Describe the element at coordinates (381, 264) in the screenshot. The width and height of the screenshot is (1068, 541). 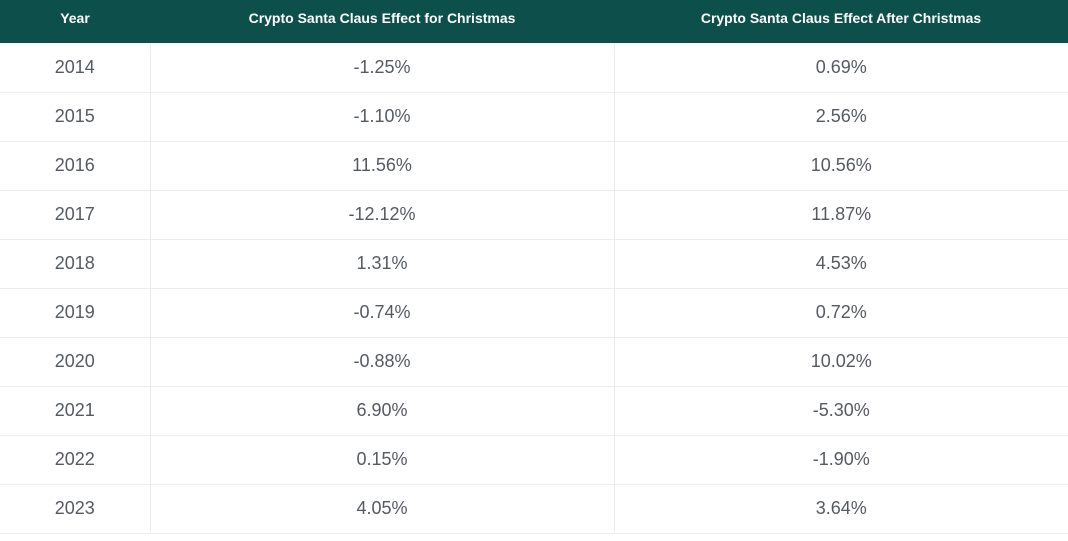
I see `table-cell: 1.31%` at that location.